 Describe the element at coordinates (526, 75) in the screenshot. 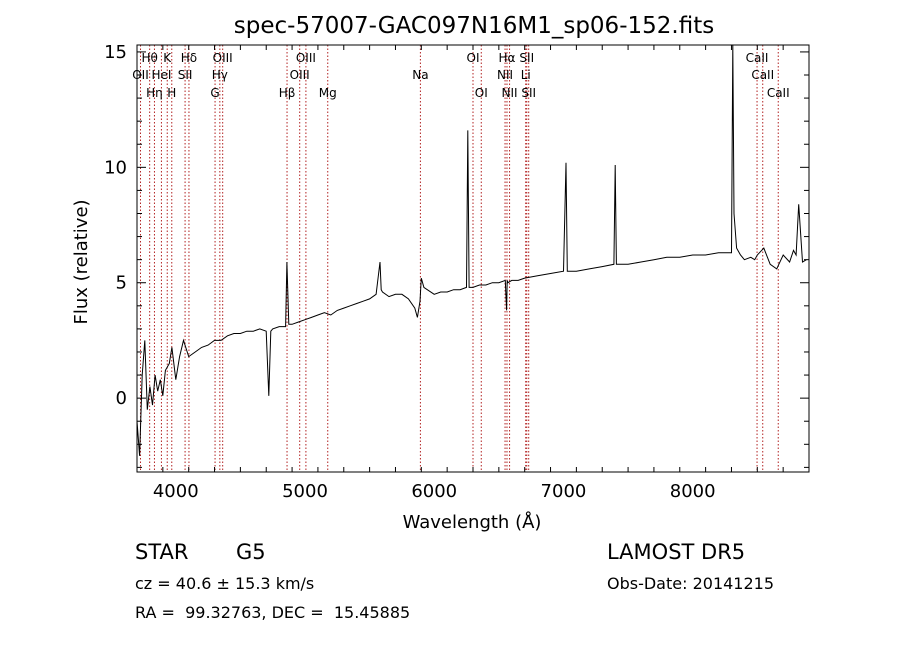

I see `spectral-line-label: Li` at that location.